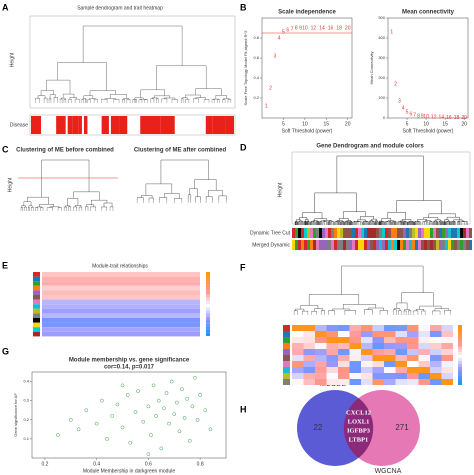 Image resolution: width=474 pixels, height=475 pixels. Describe the element at coordinates (442, 118) in the screenshot. I see `point-label: 14` at that location.